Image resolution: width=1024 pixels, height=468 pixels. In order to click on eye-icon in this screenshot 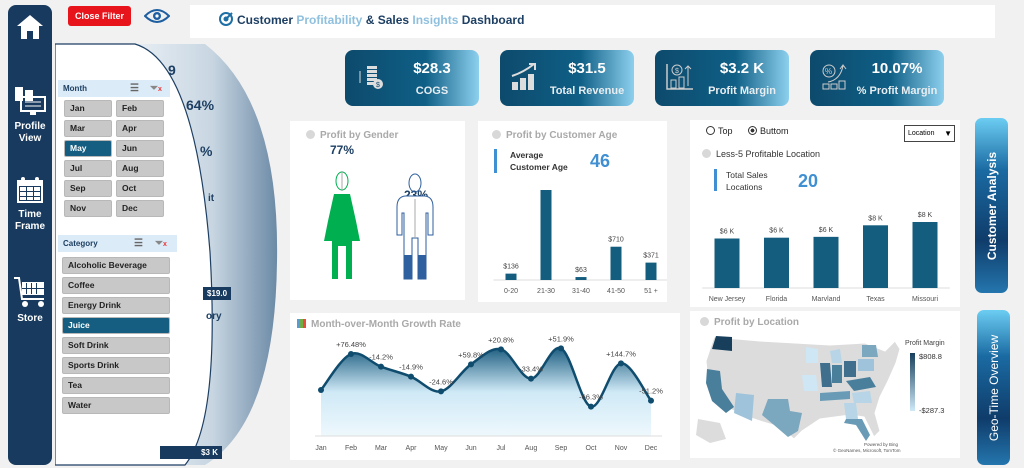, I will do `click(157, 16)`.